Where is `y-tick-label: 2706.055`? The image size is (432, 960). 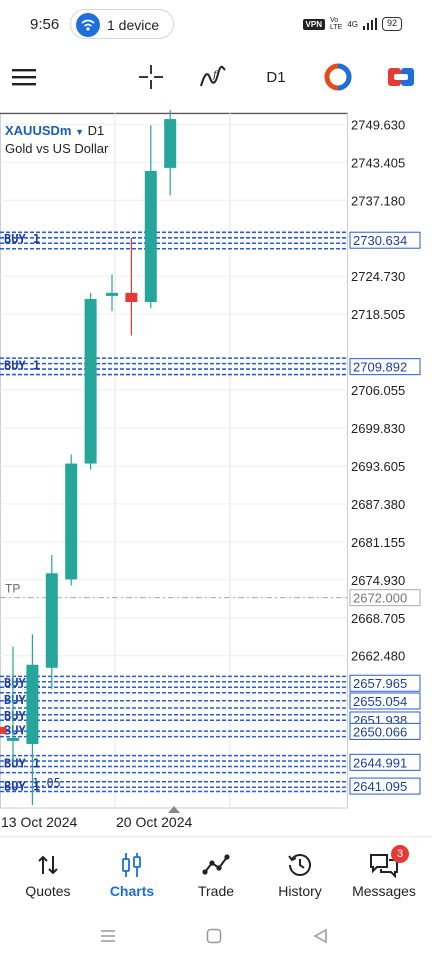
y-tick-label: 2706.055 is located at coordinates (378, 390).